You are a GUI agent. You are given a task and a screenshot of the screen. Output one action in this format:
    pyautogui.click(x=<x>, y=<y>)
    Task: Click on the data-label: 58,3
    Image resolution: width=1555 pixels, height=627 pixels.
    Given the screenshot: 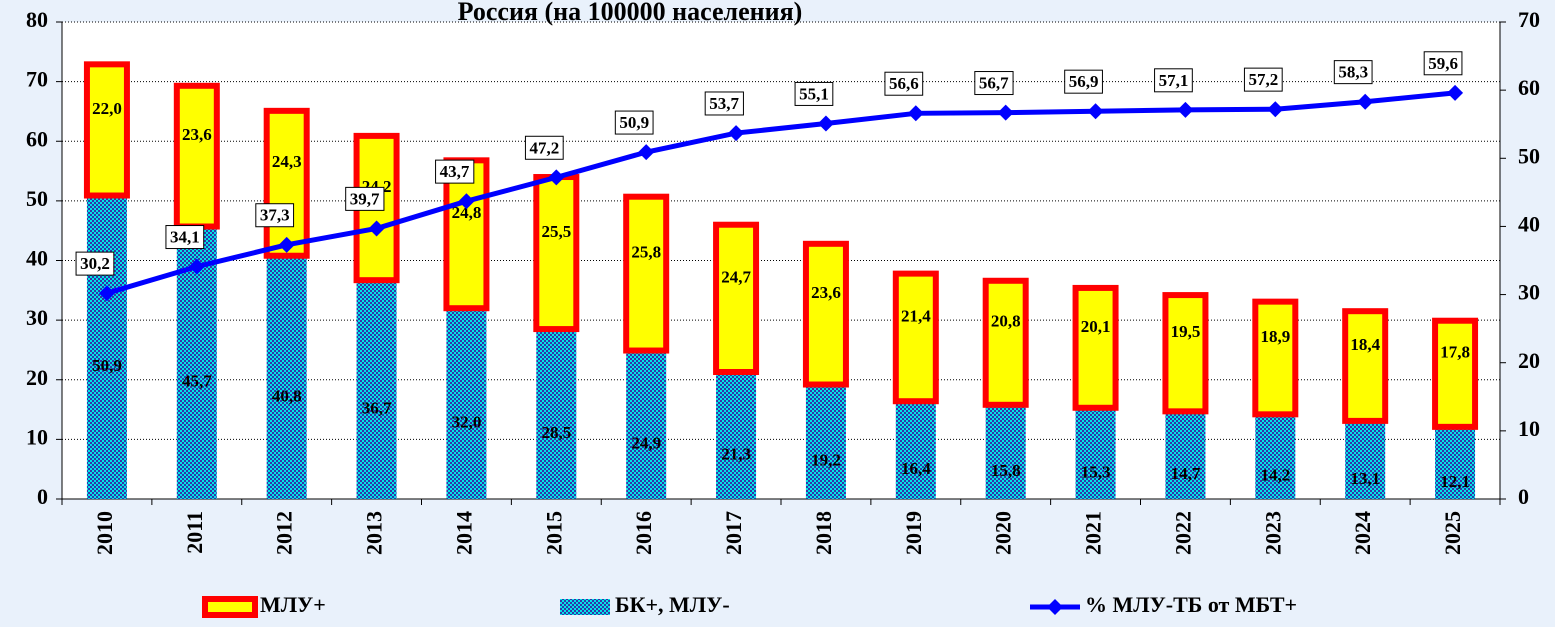 What is the action you would take?
    pyautogui.click(x=1353, y=72)
    